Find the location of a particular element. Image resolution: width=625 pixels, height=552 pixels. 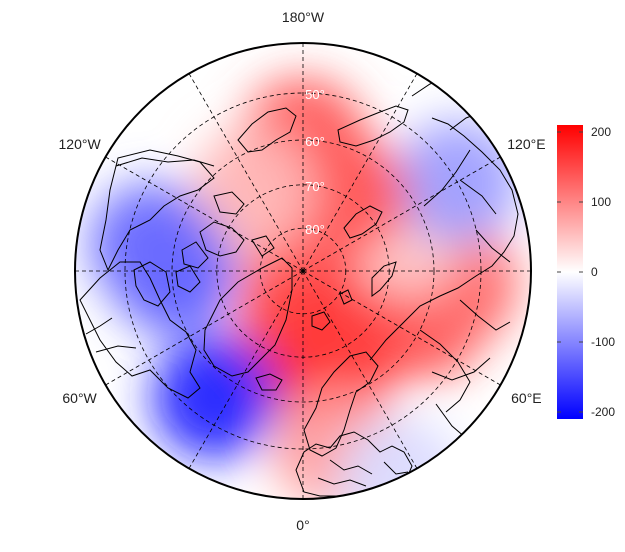

longitude-label: 180°W is located at coordinates (303, 17).